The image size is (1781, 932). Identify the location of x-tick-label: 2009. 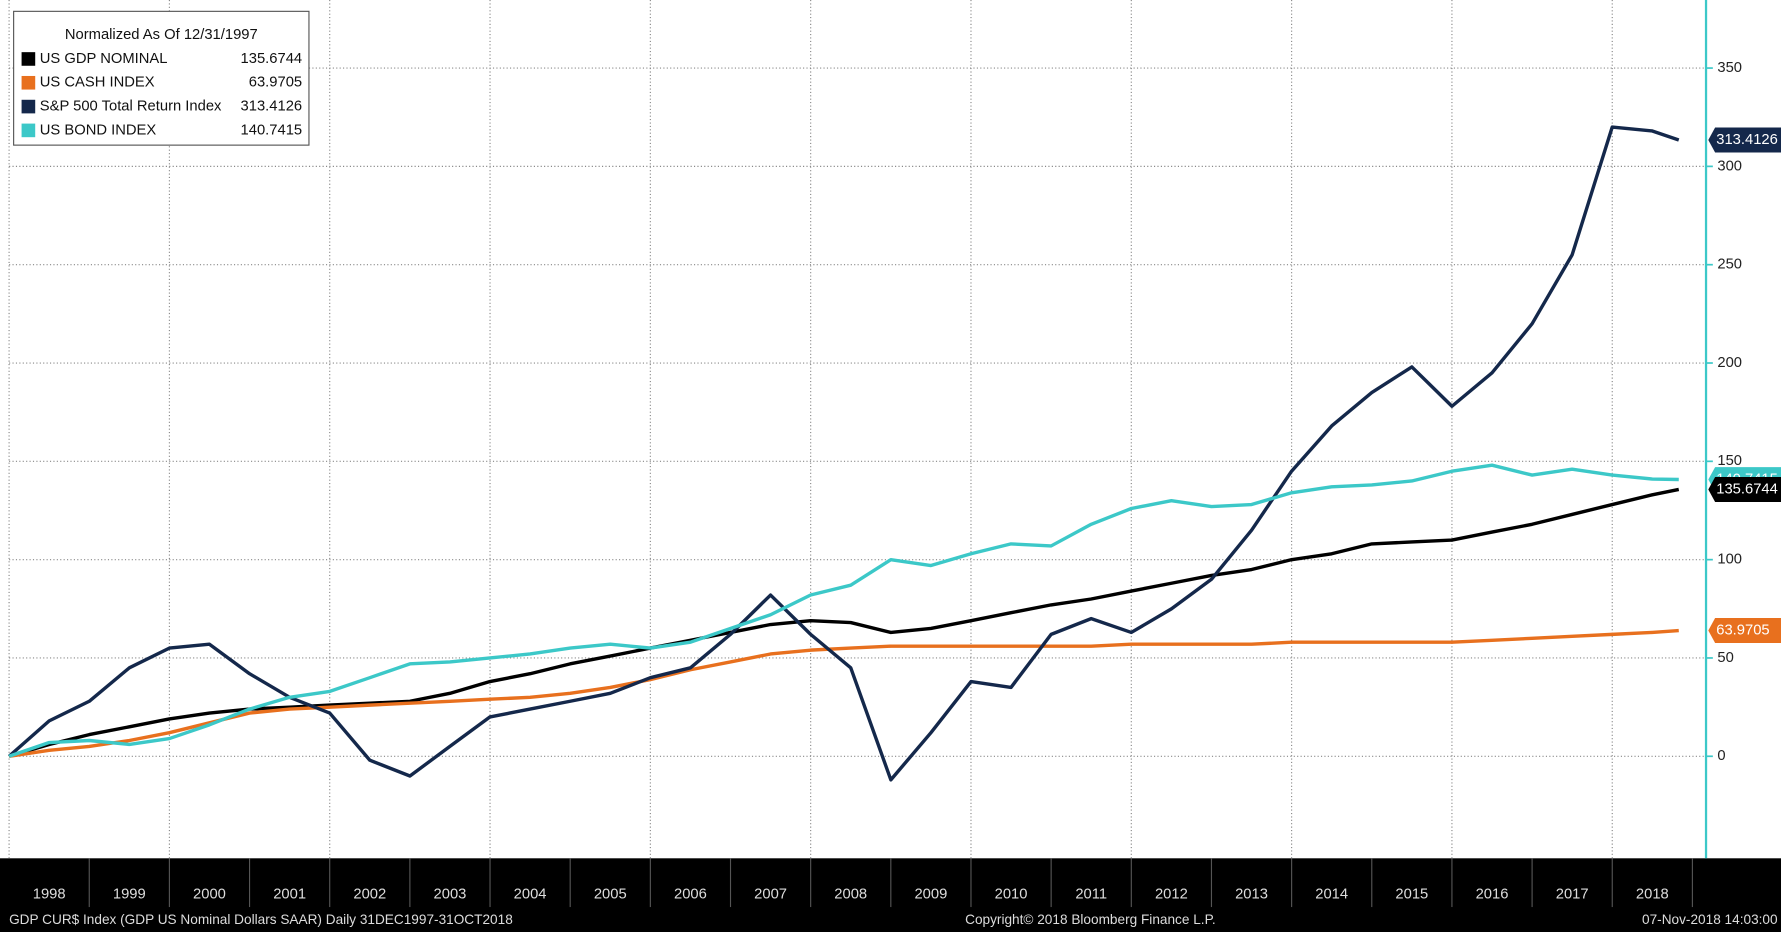
(930, 894).